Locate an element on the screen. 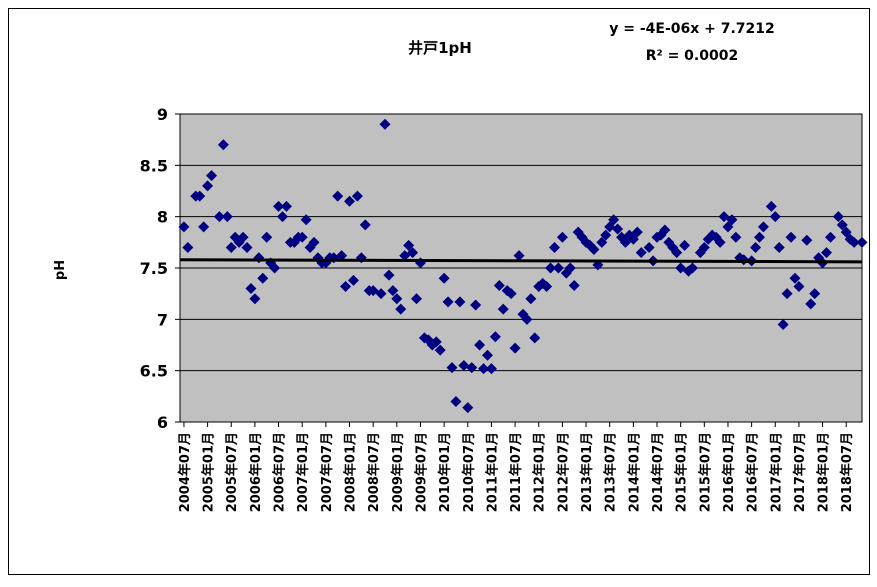 This screenshot has height=587, width=877. y-tick-label: 6 is located at coordinates (162, 422).